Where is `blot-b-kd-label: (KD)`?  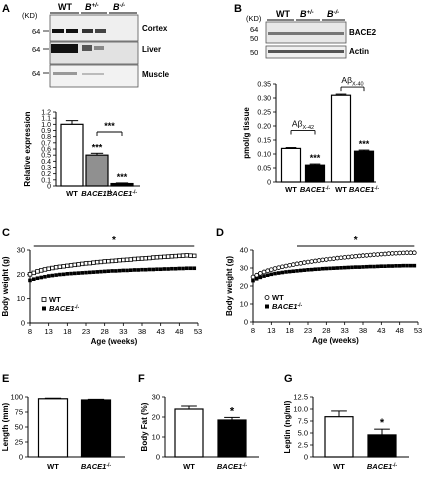 blot-b-kd-label: (KD) is located at coordinates (254, 18).